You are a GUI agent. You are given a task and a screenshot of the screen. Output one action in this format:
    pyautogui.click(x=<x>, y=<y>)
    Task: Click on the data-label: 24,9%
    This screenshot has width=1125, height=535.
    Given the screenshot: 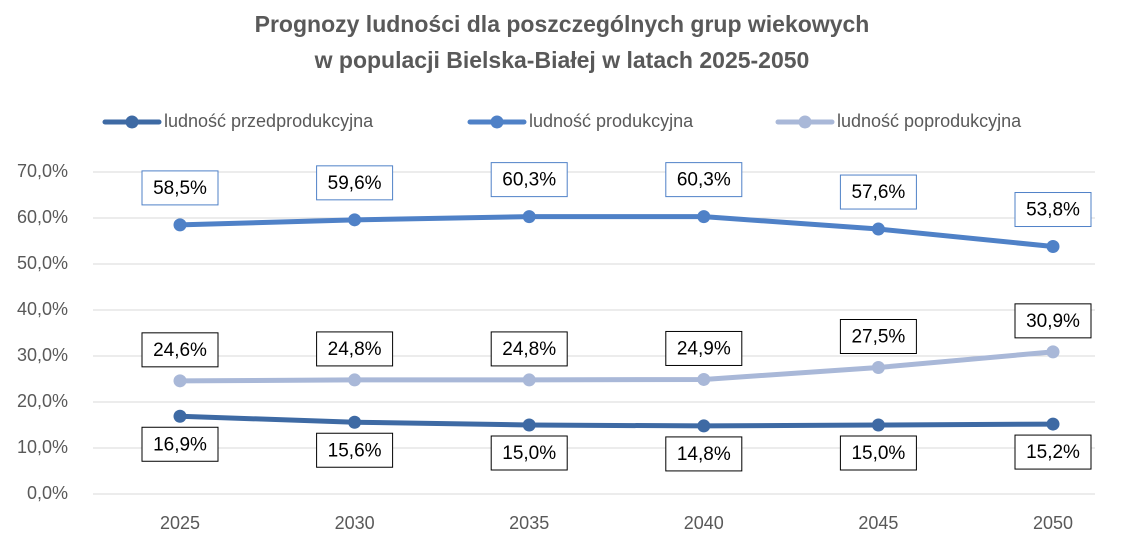 What is the action you would take?
    pyautogui.click(x=704, y=348)
    